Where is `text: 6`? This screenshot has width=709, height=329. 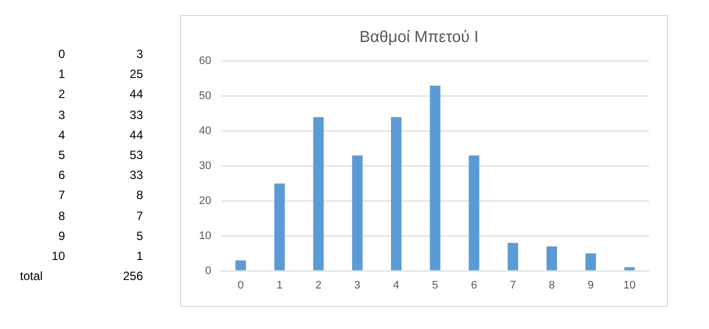
text: 6 is located at coordinates (61, 175).